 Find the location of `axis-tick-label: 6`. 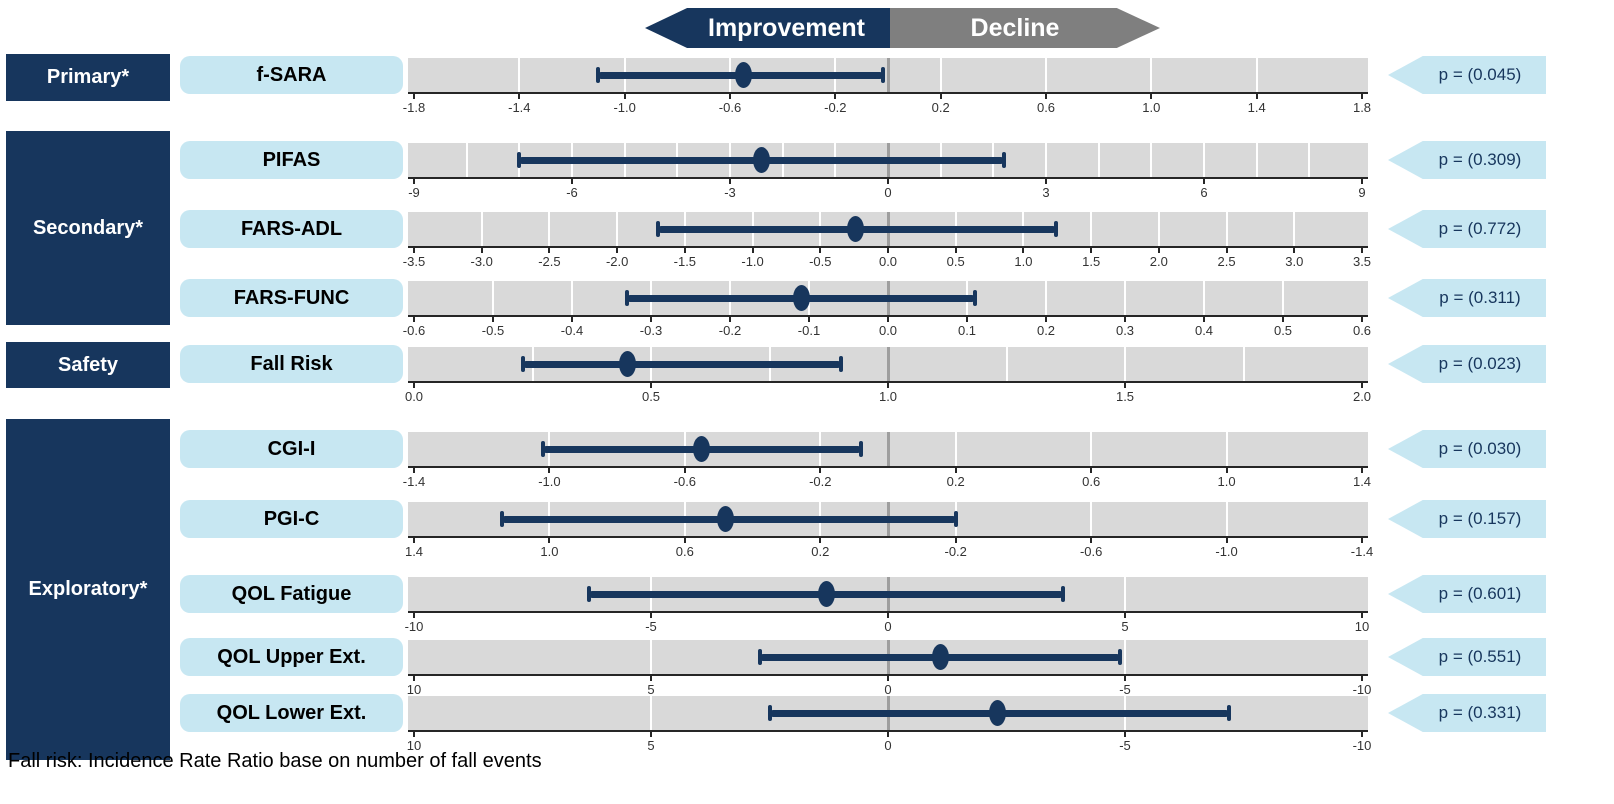

axis-tick-label: 6 is located at coordinates (1204, 192).